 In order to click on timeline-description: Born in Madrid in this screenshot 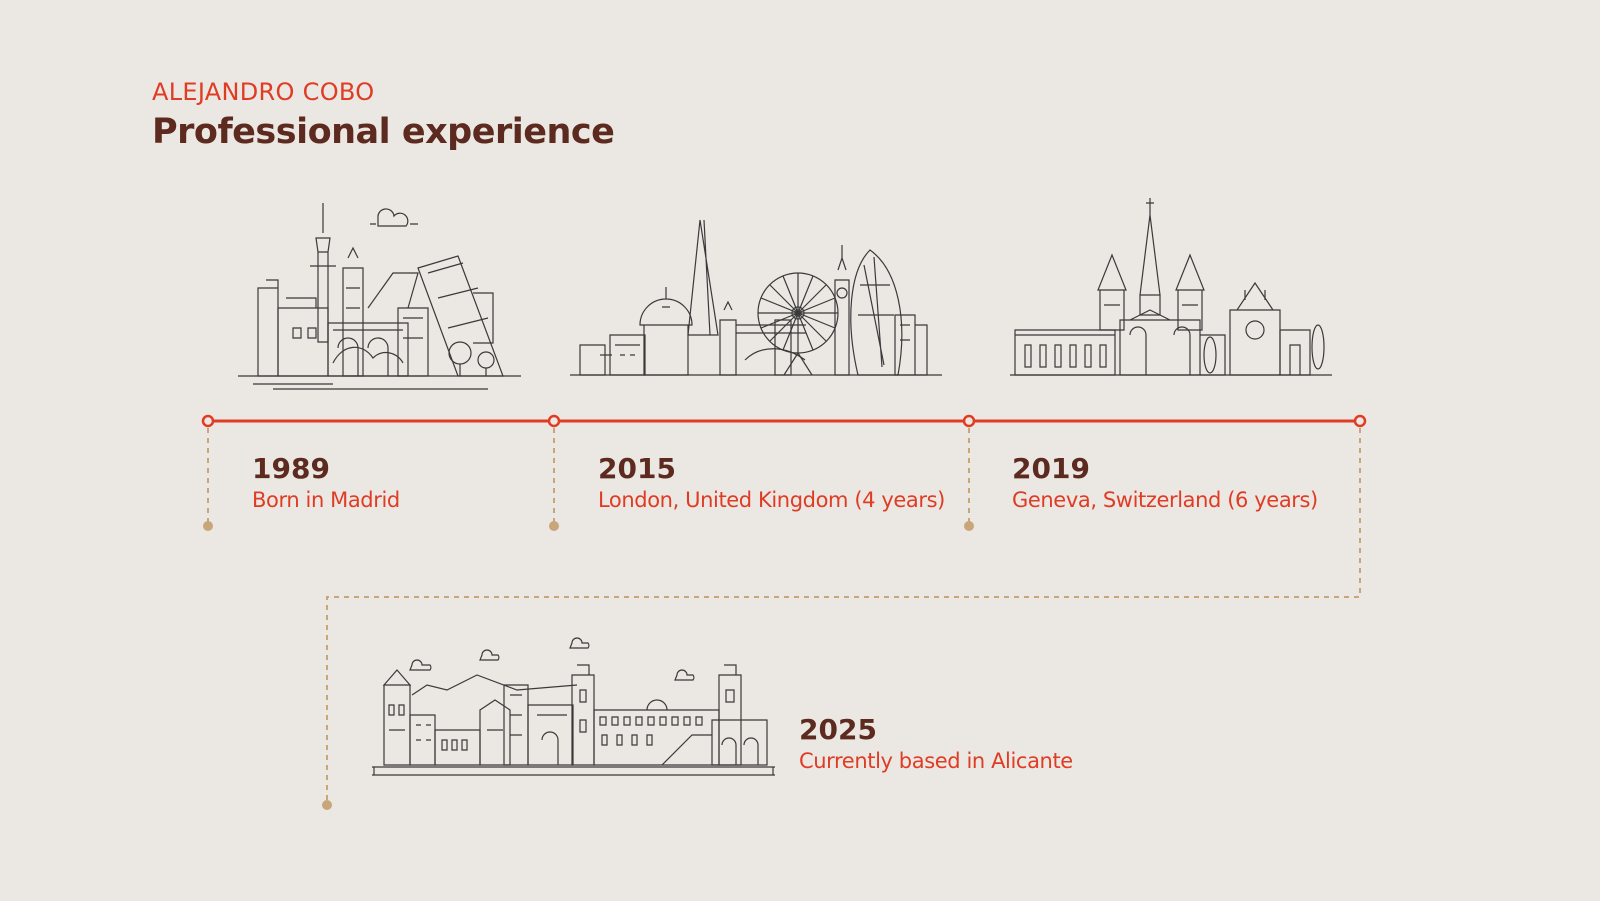, I will do `click(326, 500)`.